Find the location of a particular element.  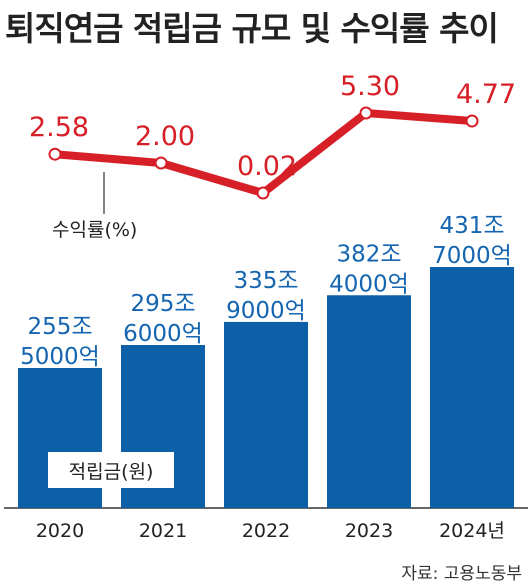

bar-legend-box is located at coordinates (111, 470).